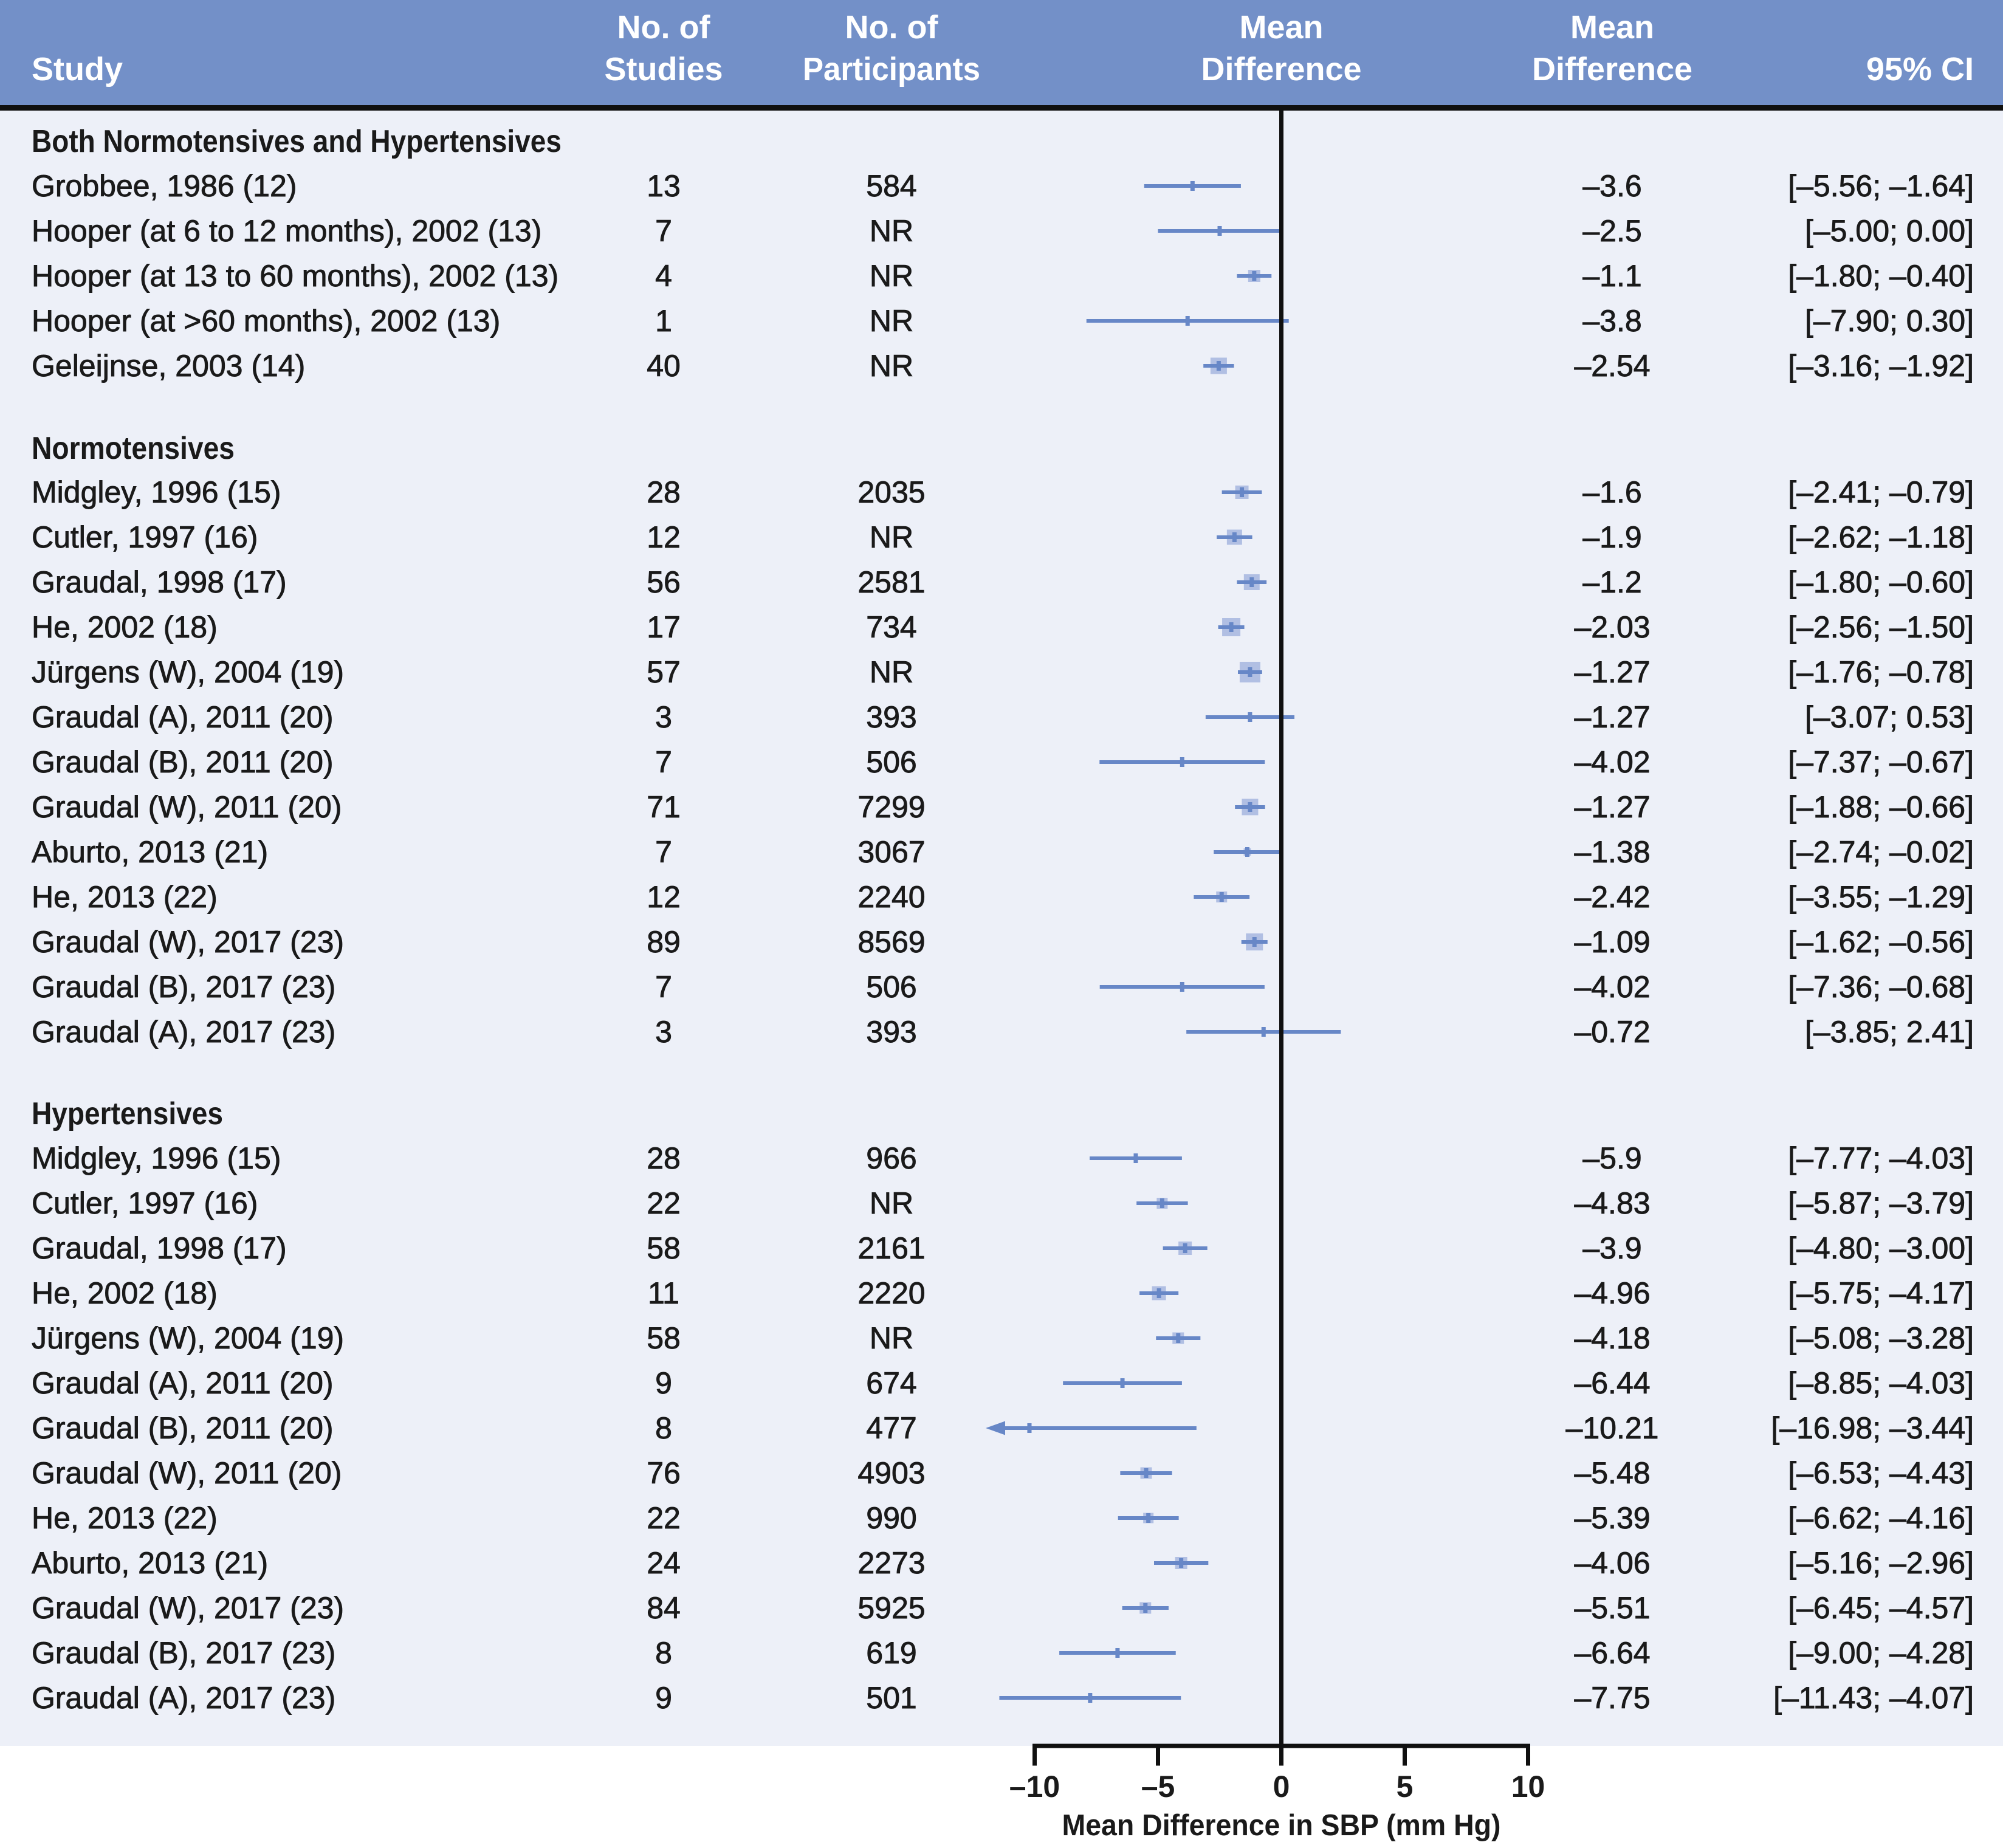 This screenshot has width=2003, height=1848. Describe the element at coordinates (188, 942) in the screenshot. I see `svg-text: Graudal (W), 2017 (23)` at that location.